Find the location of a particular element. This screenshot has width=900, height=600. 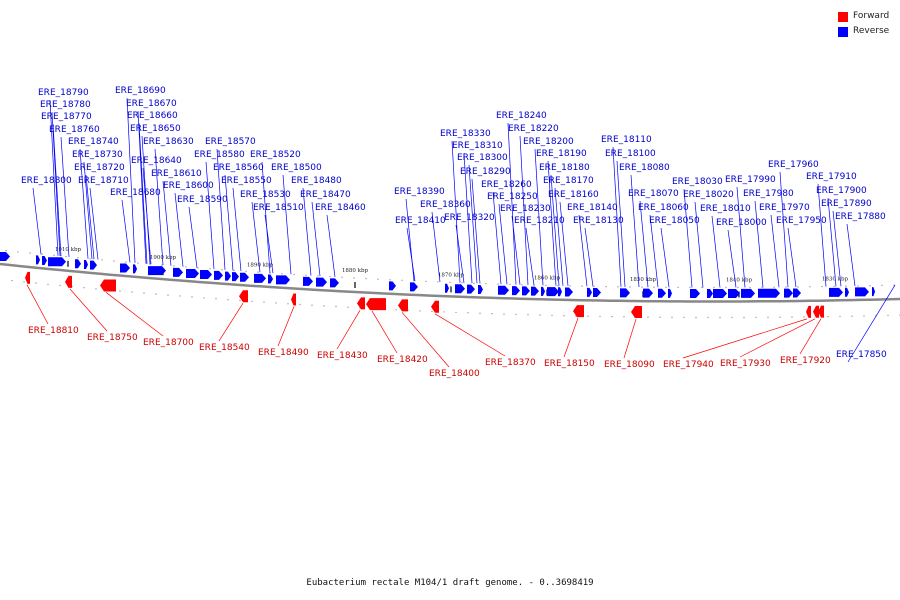

legend-forward: Forward is located at coordinates (863, 16).